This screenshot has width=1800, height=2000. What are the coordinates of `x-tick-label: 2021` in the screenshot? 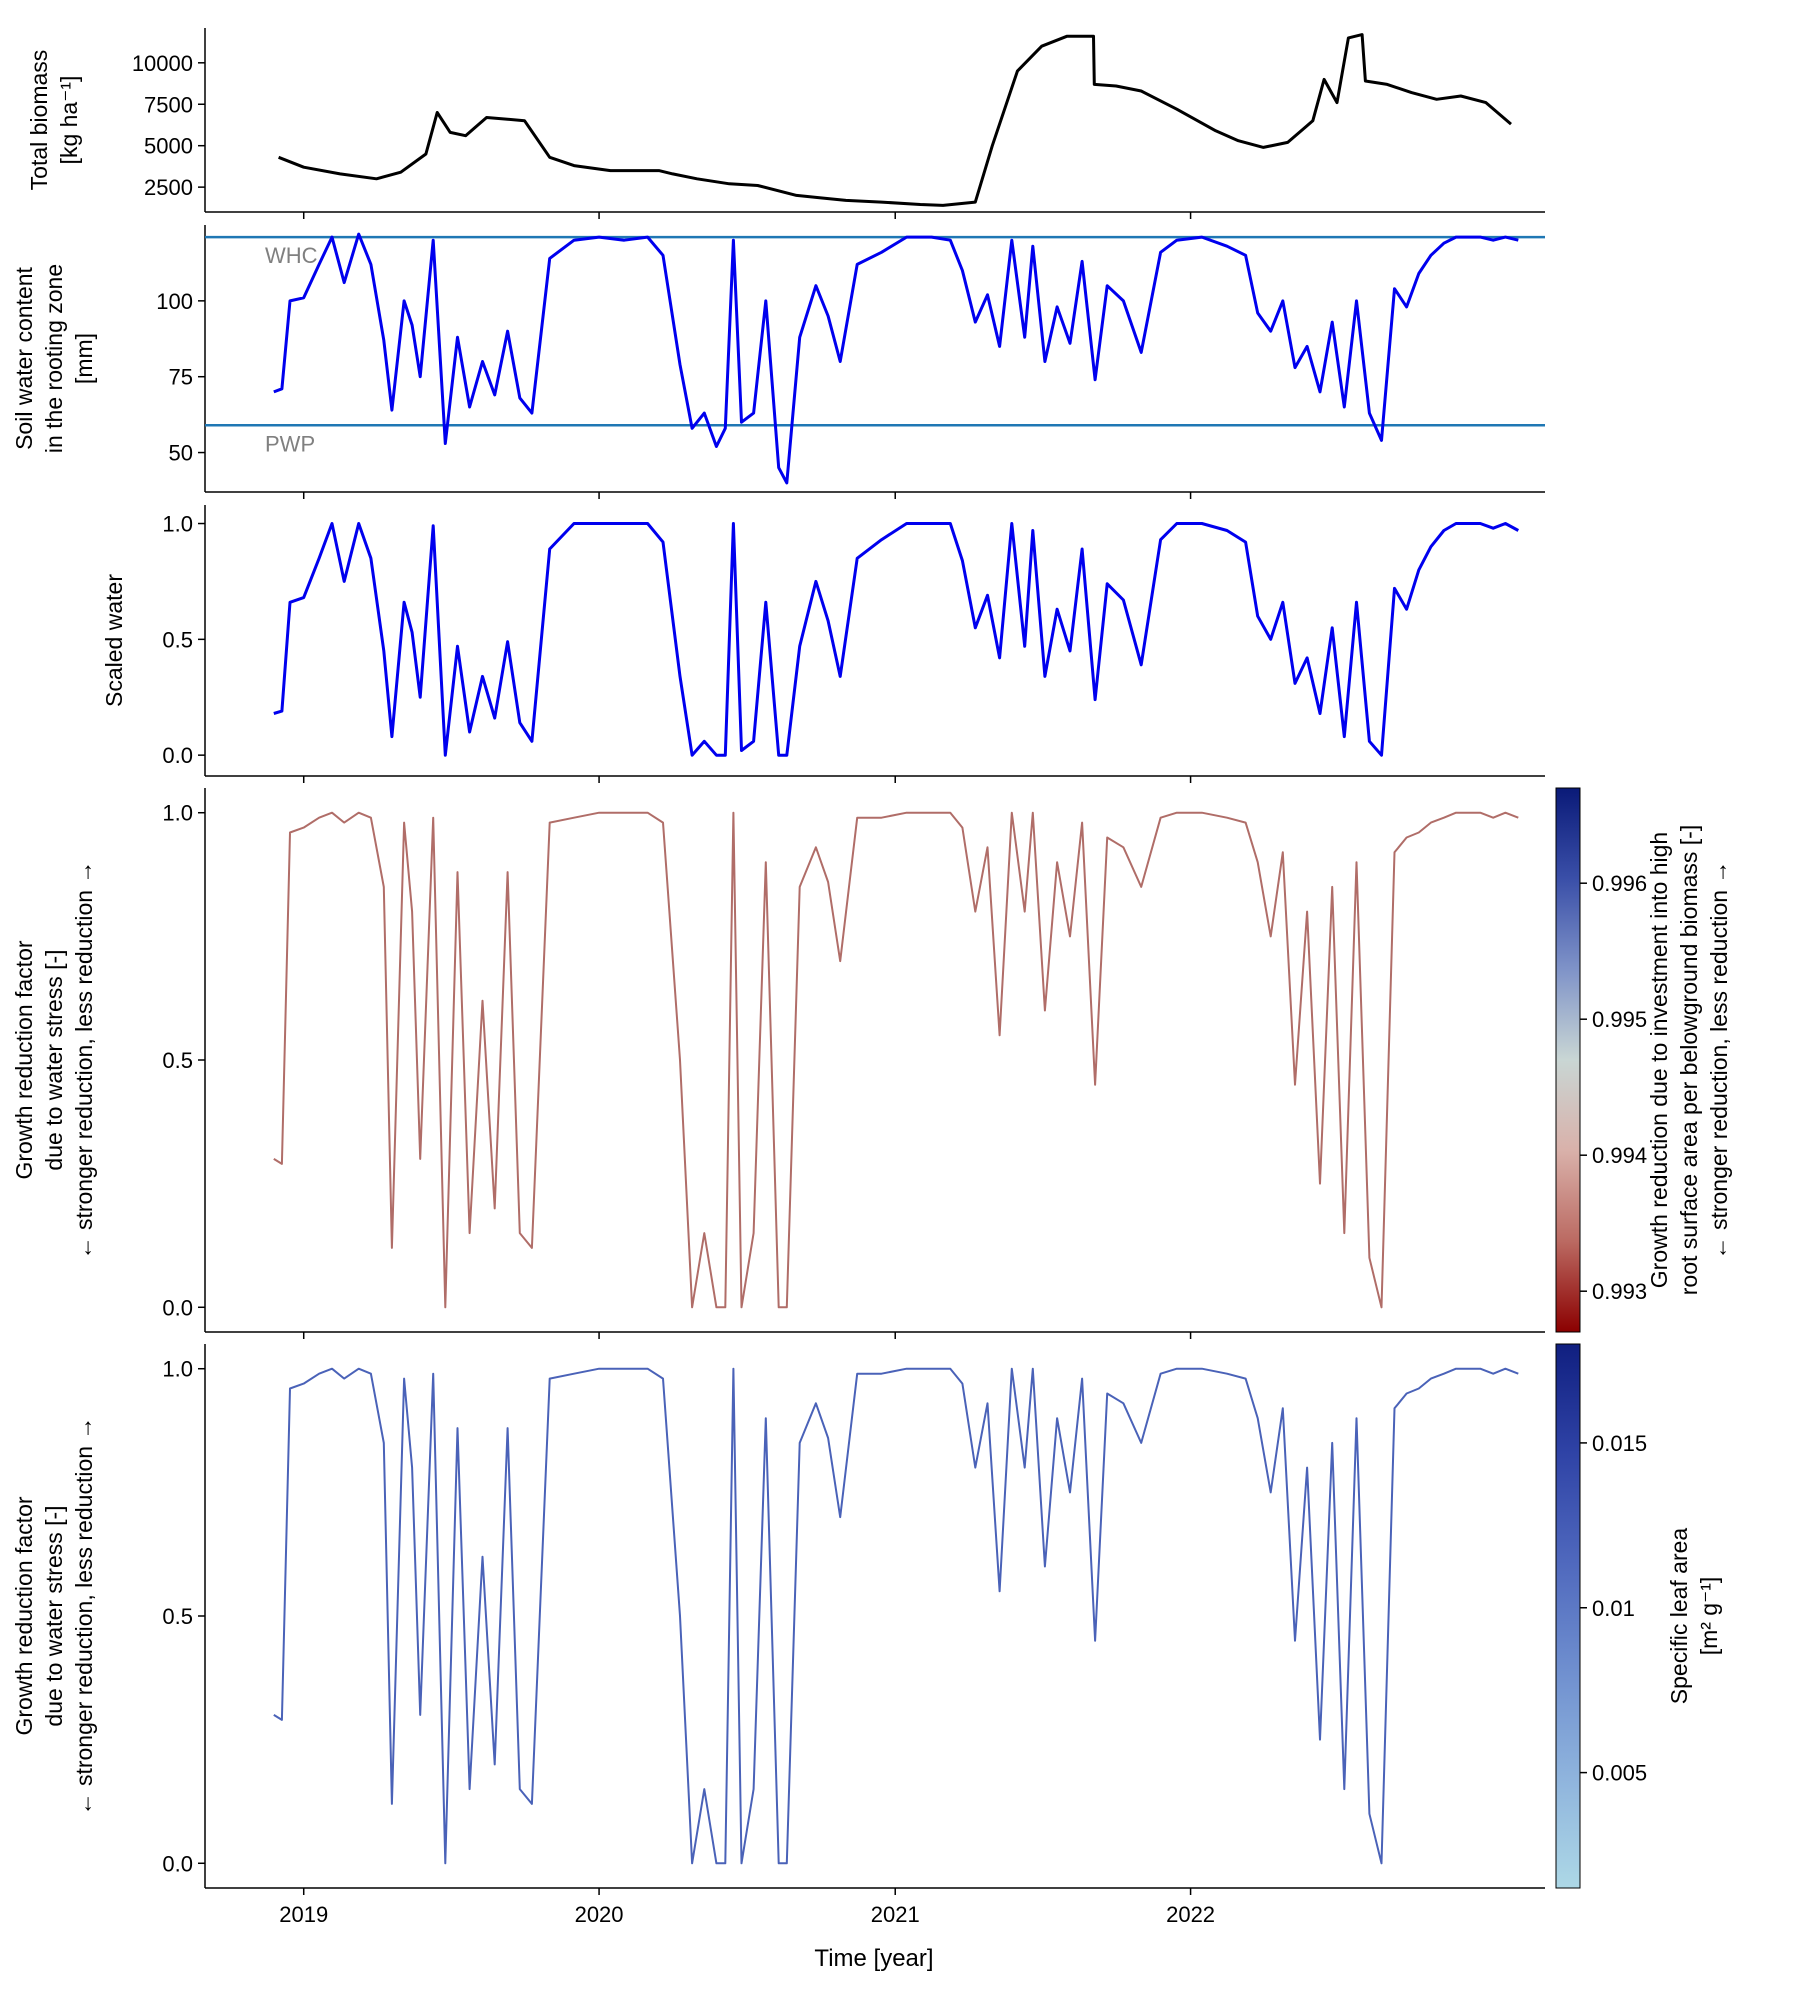 It's located at (895, 1914).